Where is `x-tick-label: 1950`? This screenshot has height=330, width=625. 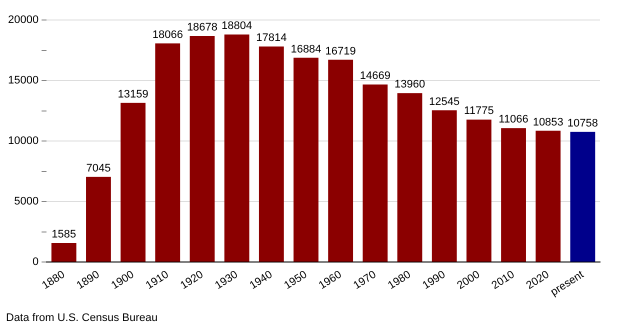
x-tick-label: 1950 is located at coordinates (296, 280).